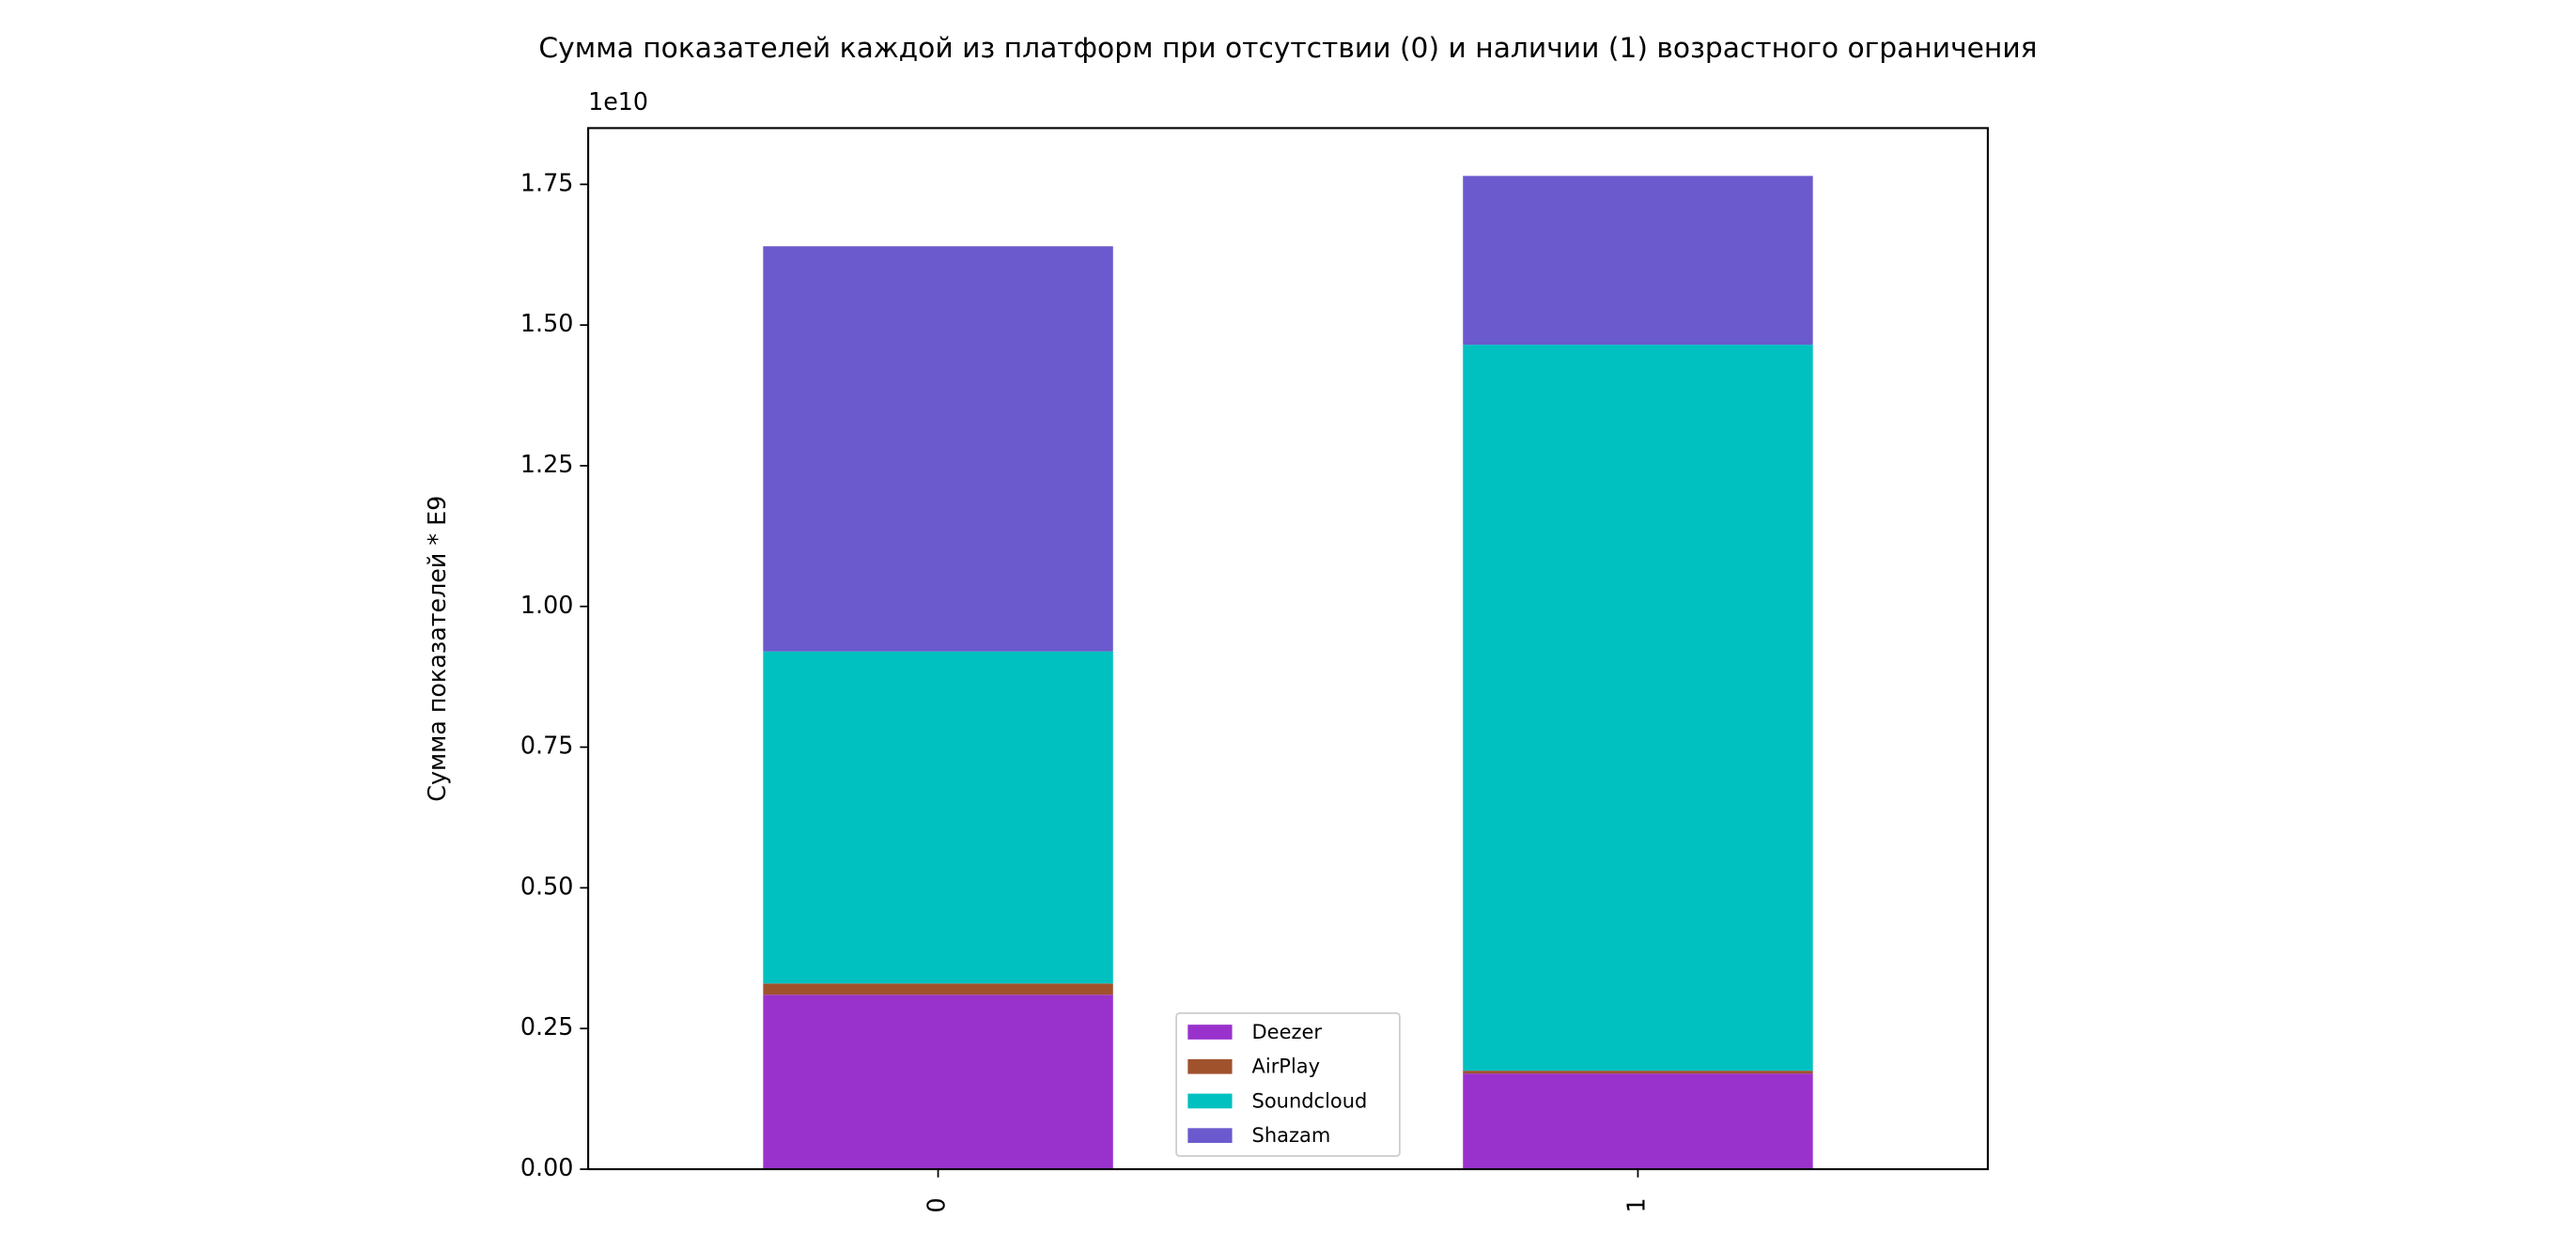  What do you see at coordinates (547, 746) in the screenshot?
I see `y-tick-label: 0.75` at bounding box center [547, 746].